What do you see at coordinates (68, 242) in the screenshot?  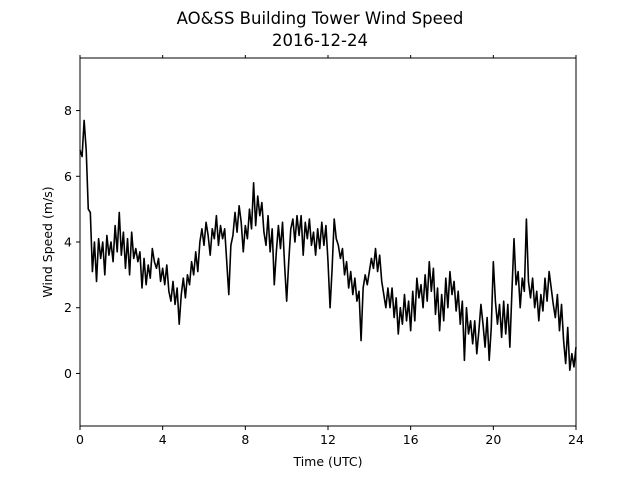 I see `y-tick-label: 4` at bounding box center [68, 242].